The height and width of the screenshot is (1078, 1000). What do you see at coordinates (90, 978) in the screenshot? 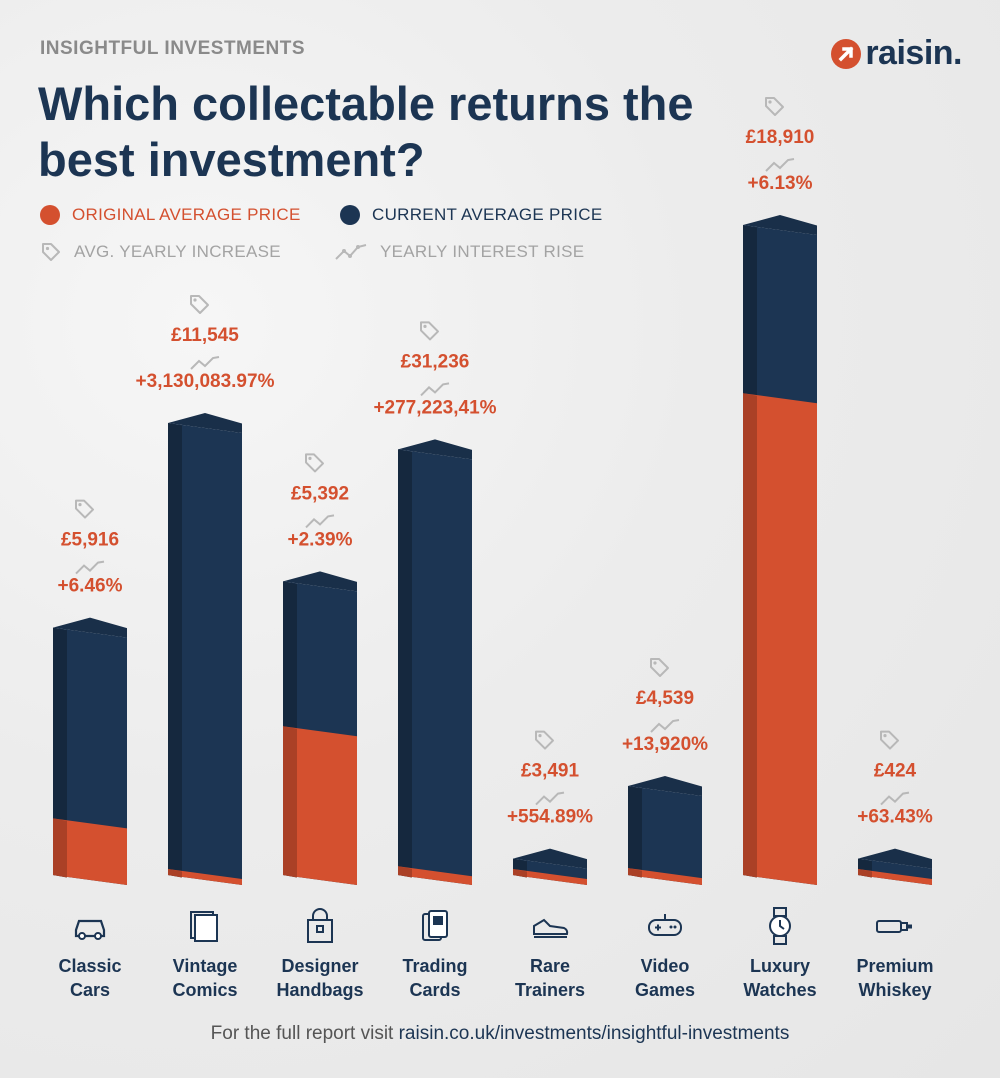
I see `category-label: Classic Cars` at bounding box center [90, 978].